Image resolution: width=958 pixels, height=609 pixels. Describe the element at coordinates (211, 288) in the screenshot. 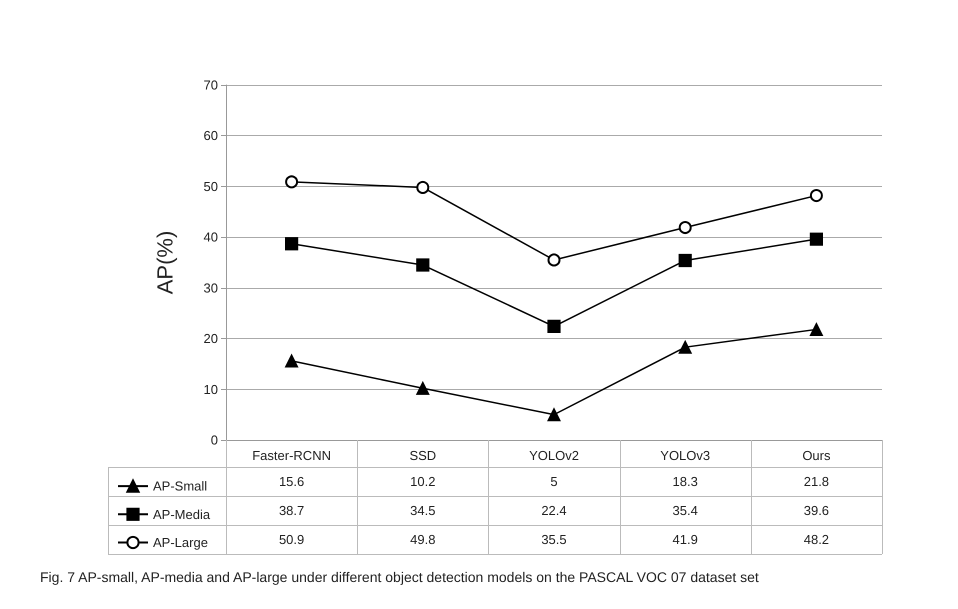

I see `y-tick-label: 30` at that location.